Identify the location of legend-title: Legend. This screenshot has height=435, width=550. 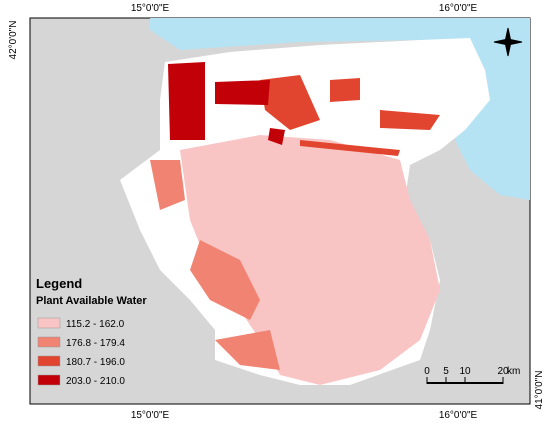
(59, 283).